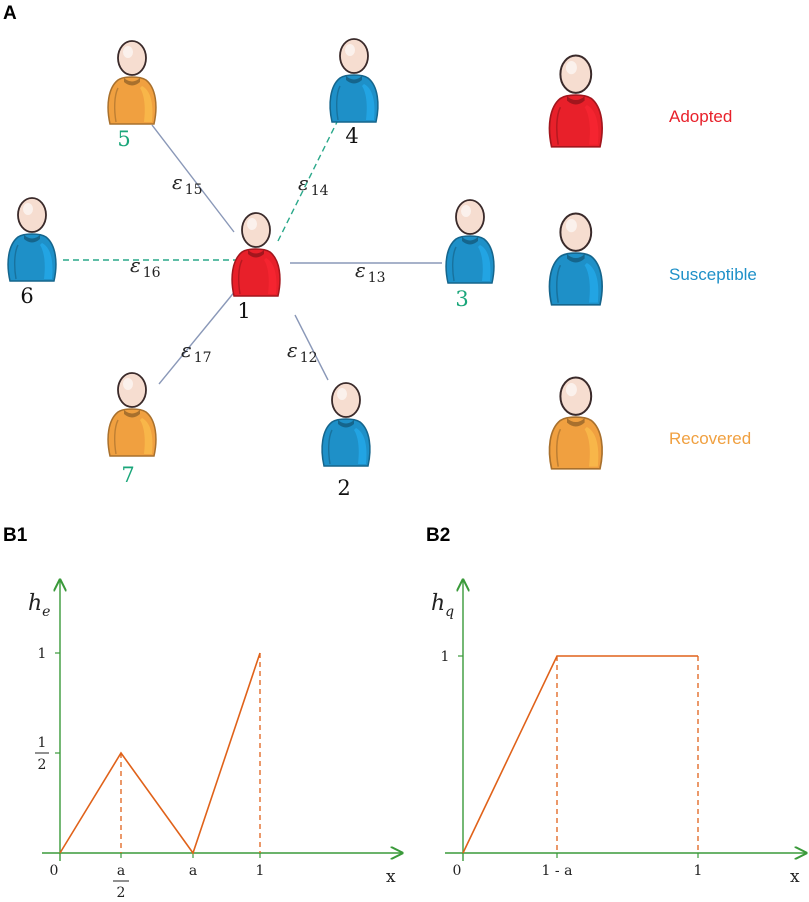  I want to click on edge-label-16: ε 16, so click(145, 267).